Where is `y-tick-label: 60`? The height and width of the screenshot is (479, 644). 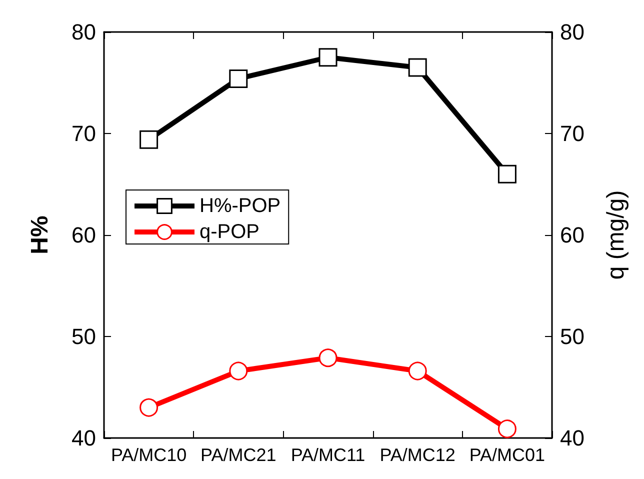 y-tick-label: 60 is located at coordinates (84, 235).